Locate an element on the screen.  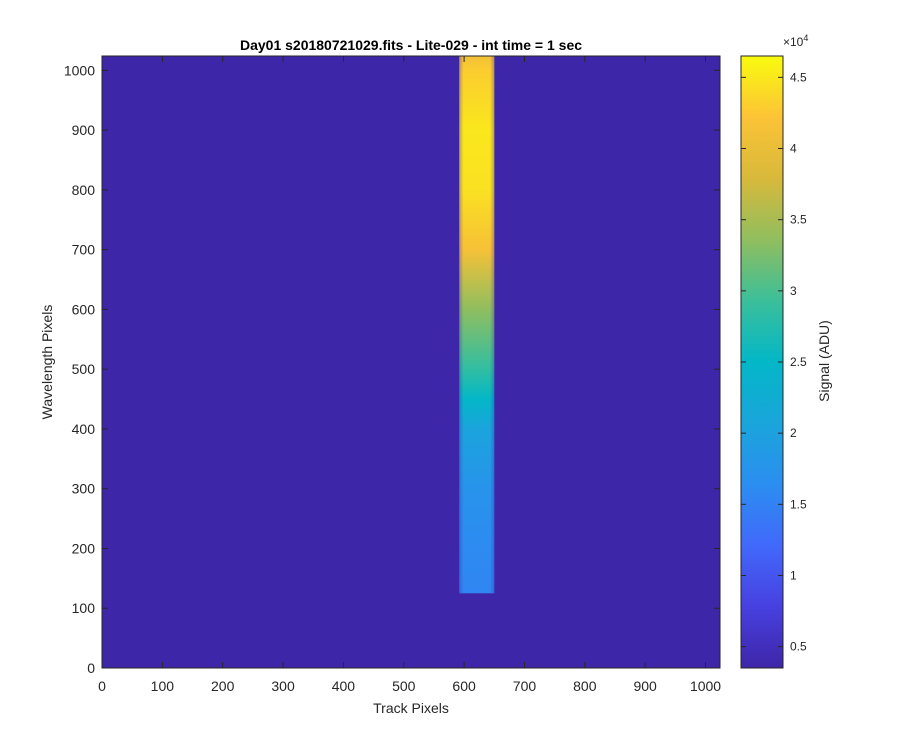
y-tick-label: 100 is located at coordinates (84, 608).